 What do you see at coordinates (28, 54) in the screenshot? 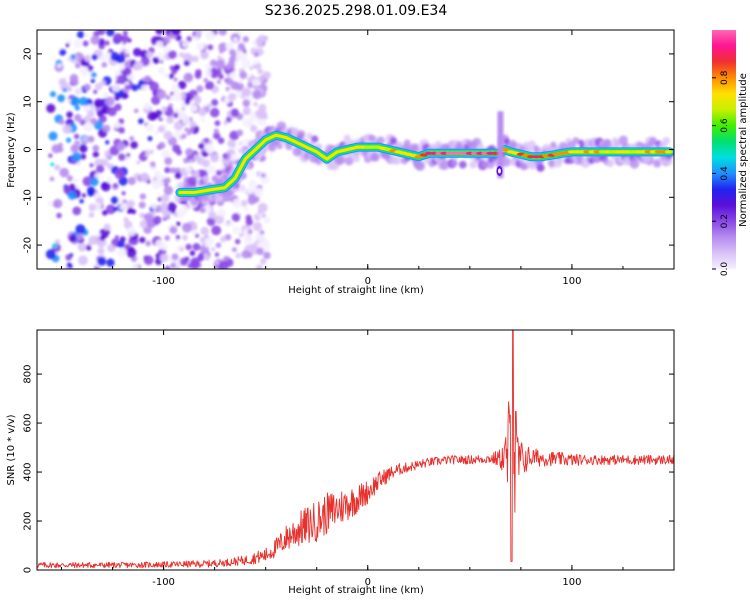
I see `y-tick-label: 20` at bounding box center [28, 54].